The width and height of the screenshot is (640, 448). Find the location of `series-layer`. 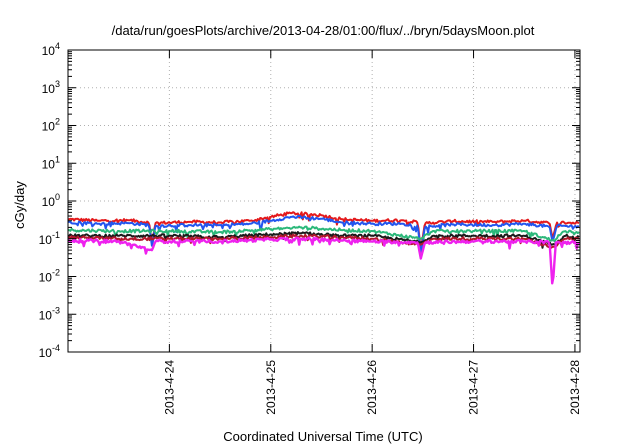

series-layer is located at coordinates (324, 248).